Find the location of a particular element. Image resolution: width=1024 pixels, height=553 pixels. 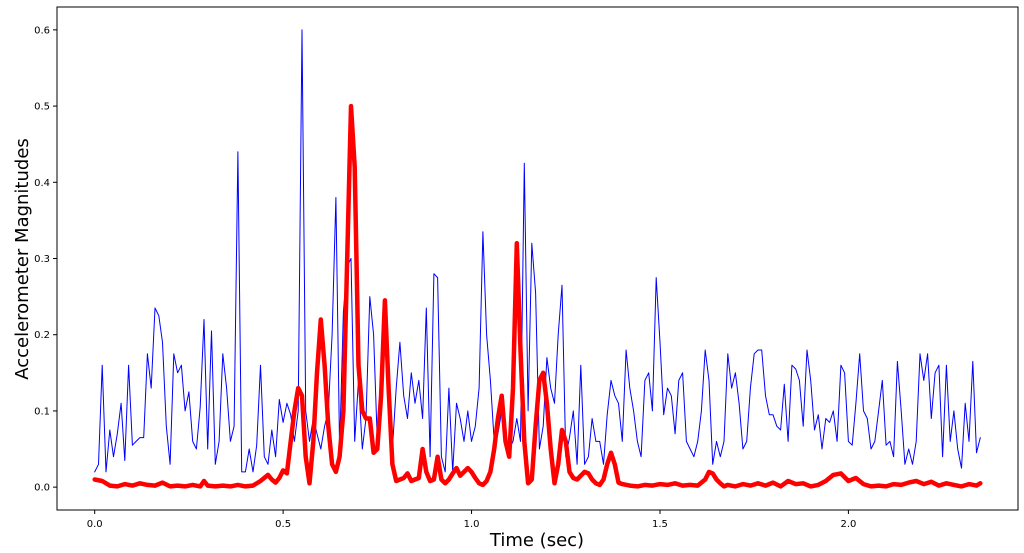

y-tick-label: 0.0 is located at coordinates (42, 488).